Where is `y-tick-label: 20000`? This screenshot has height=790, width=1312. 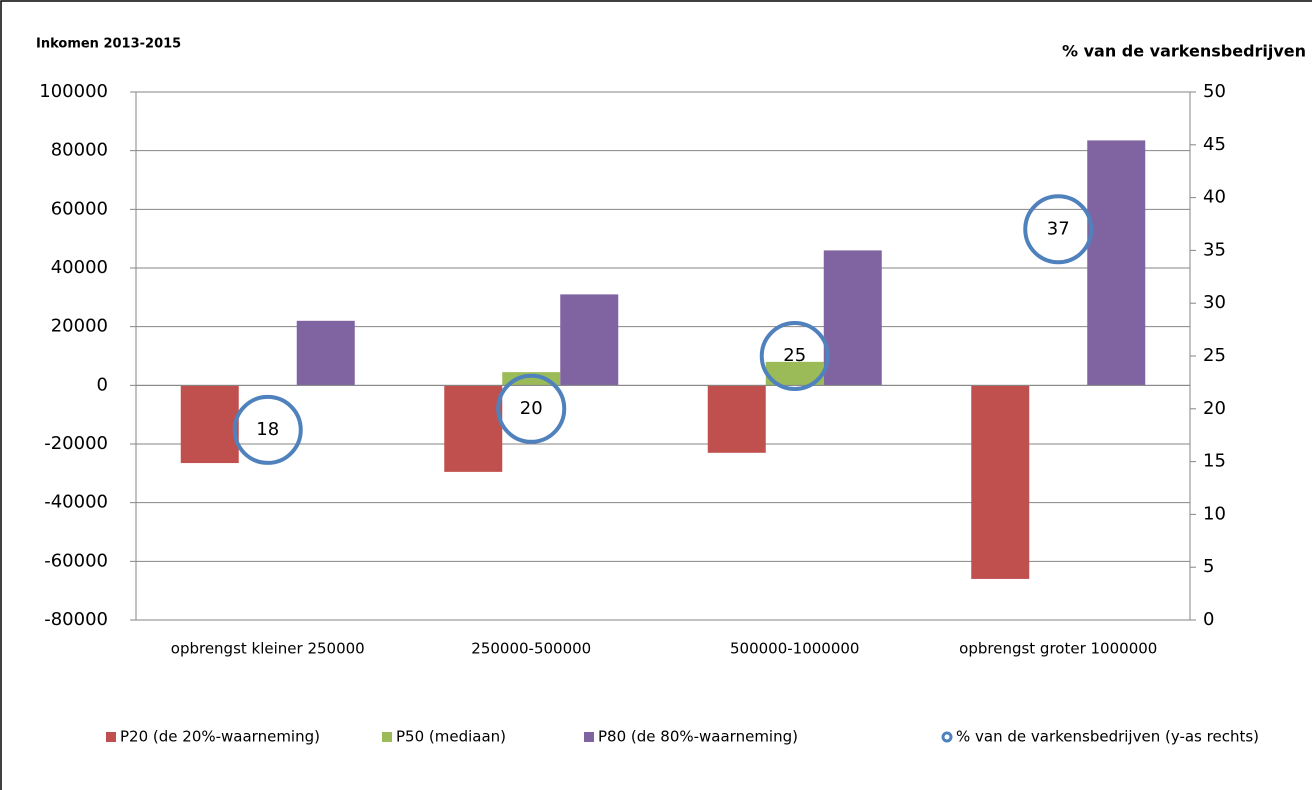
y-tick-label: 20000 is located at coordinates (79, 326).